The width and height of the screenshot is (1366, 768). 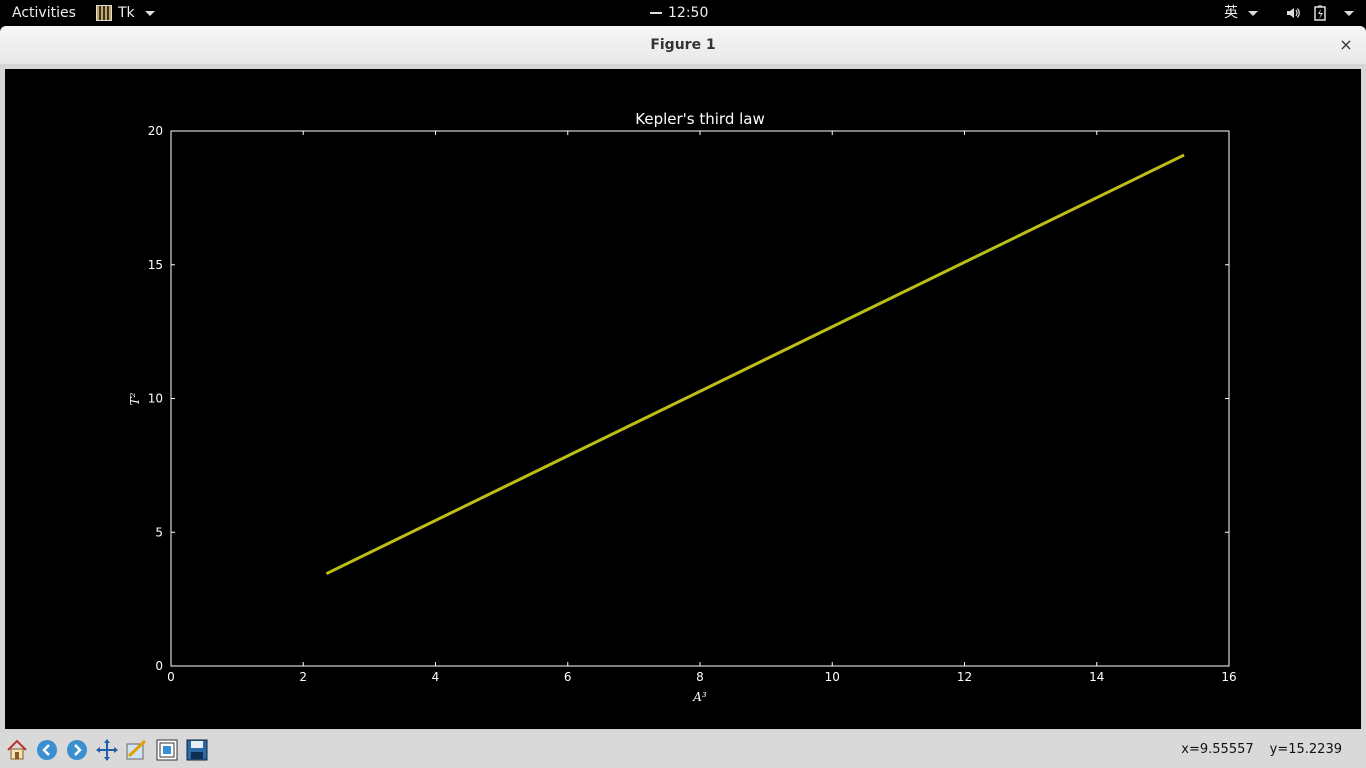 I want to click on back-arrow-icon, so click(x=47, y=750).